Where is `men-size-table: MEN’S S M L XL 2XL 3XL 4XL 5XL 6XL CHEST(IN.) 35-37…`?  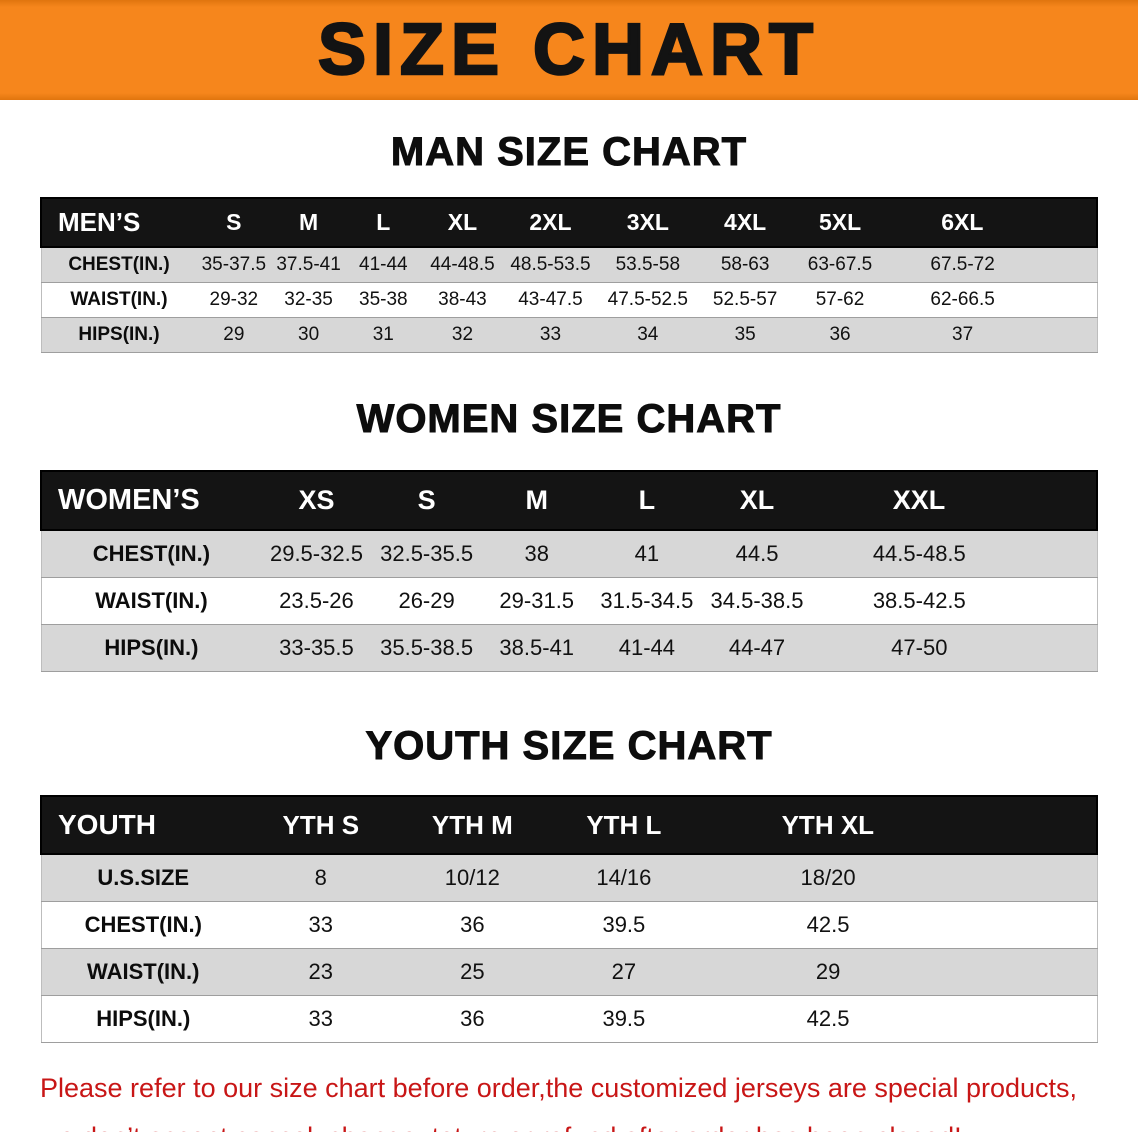 men-size-table: MEN’S S M L XL 2XL 3XL 4XL 5XL 6XL CHEST(IN.) 35-37… is located at coordinates (569, 275).